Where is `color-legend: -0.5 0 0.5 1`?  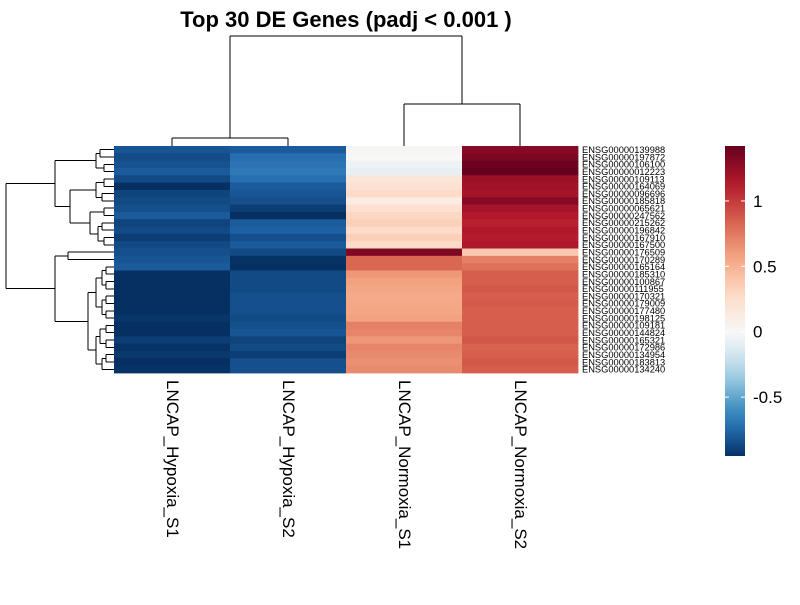
color-legend: -0.5 0 0.5 1 is located at coordinates (753, 301).